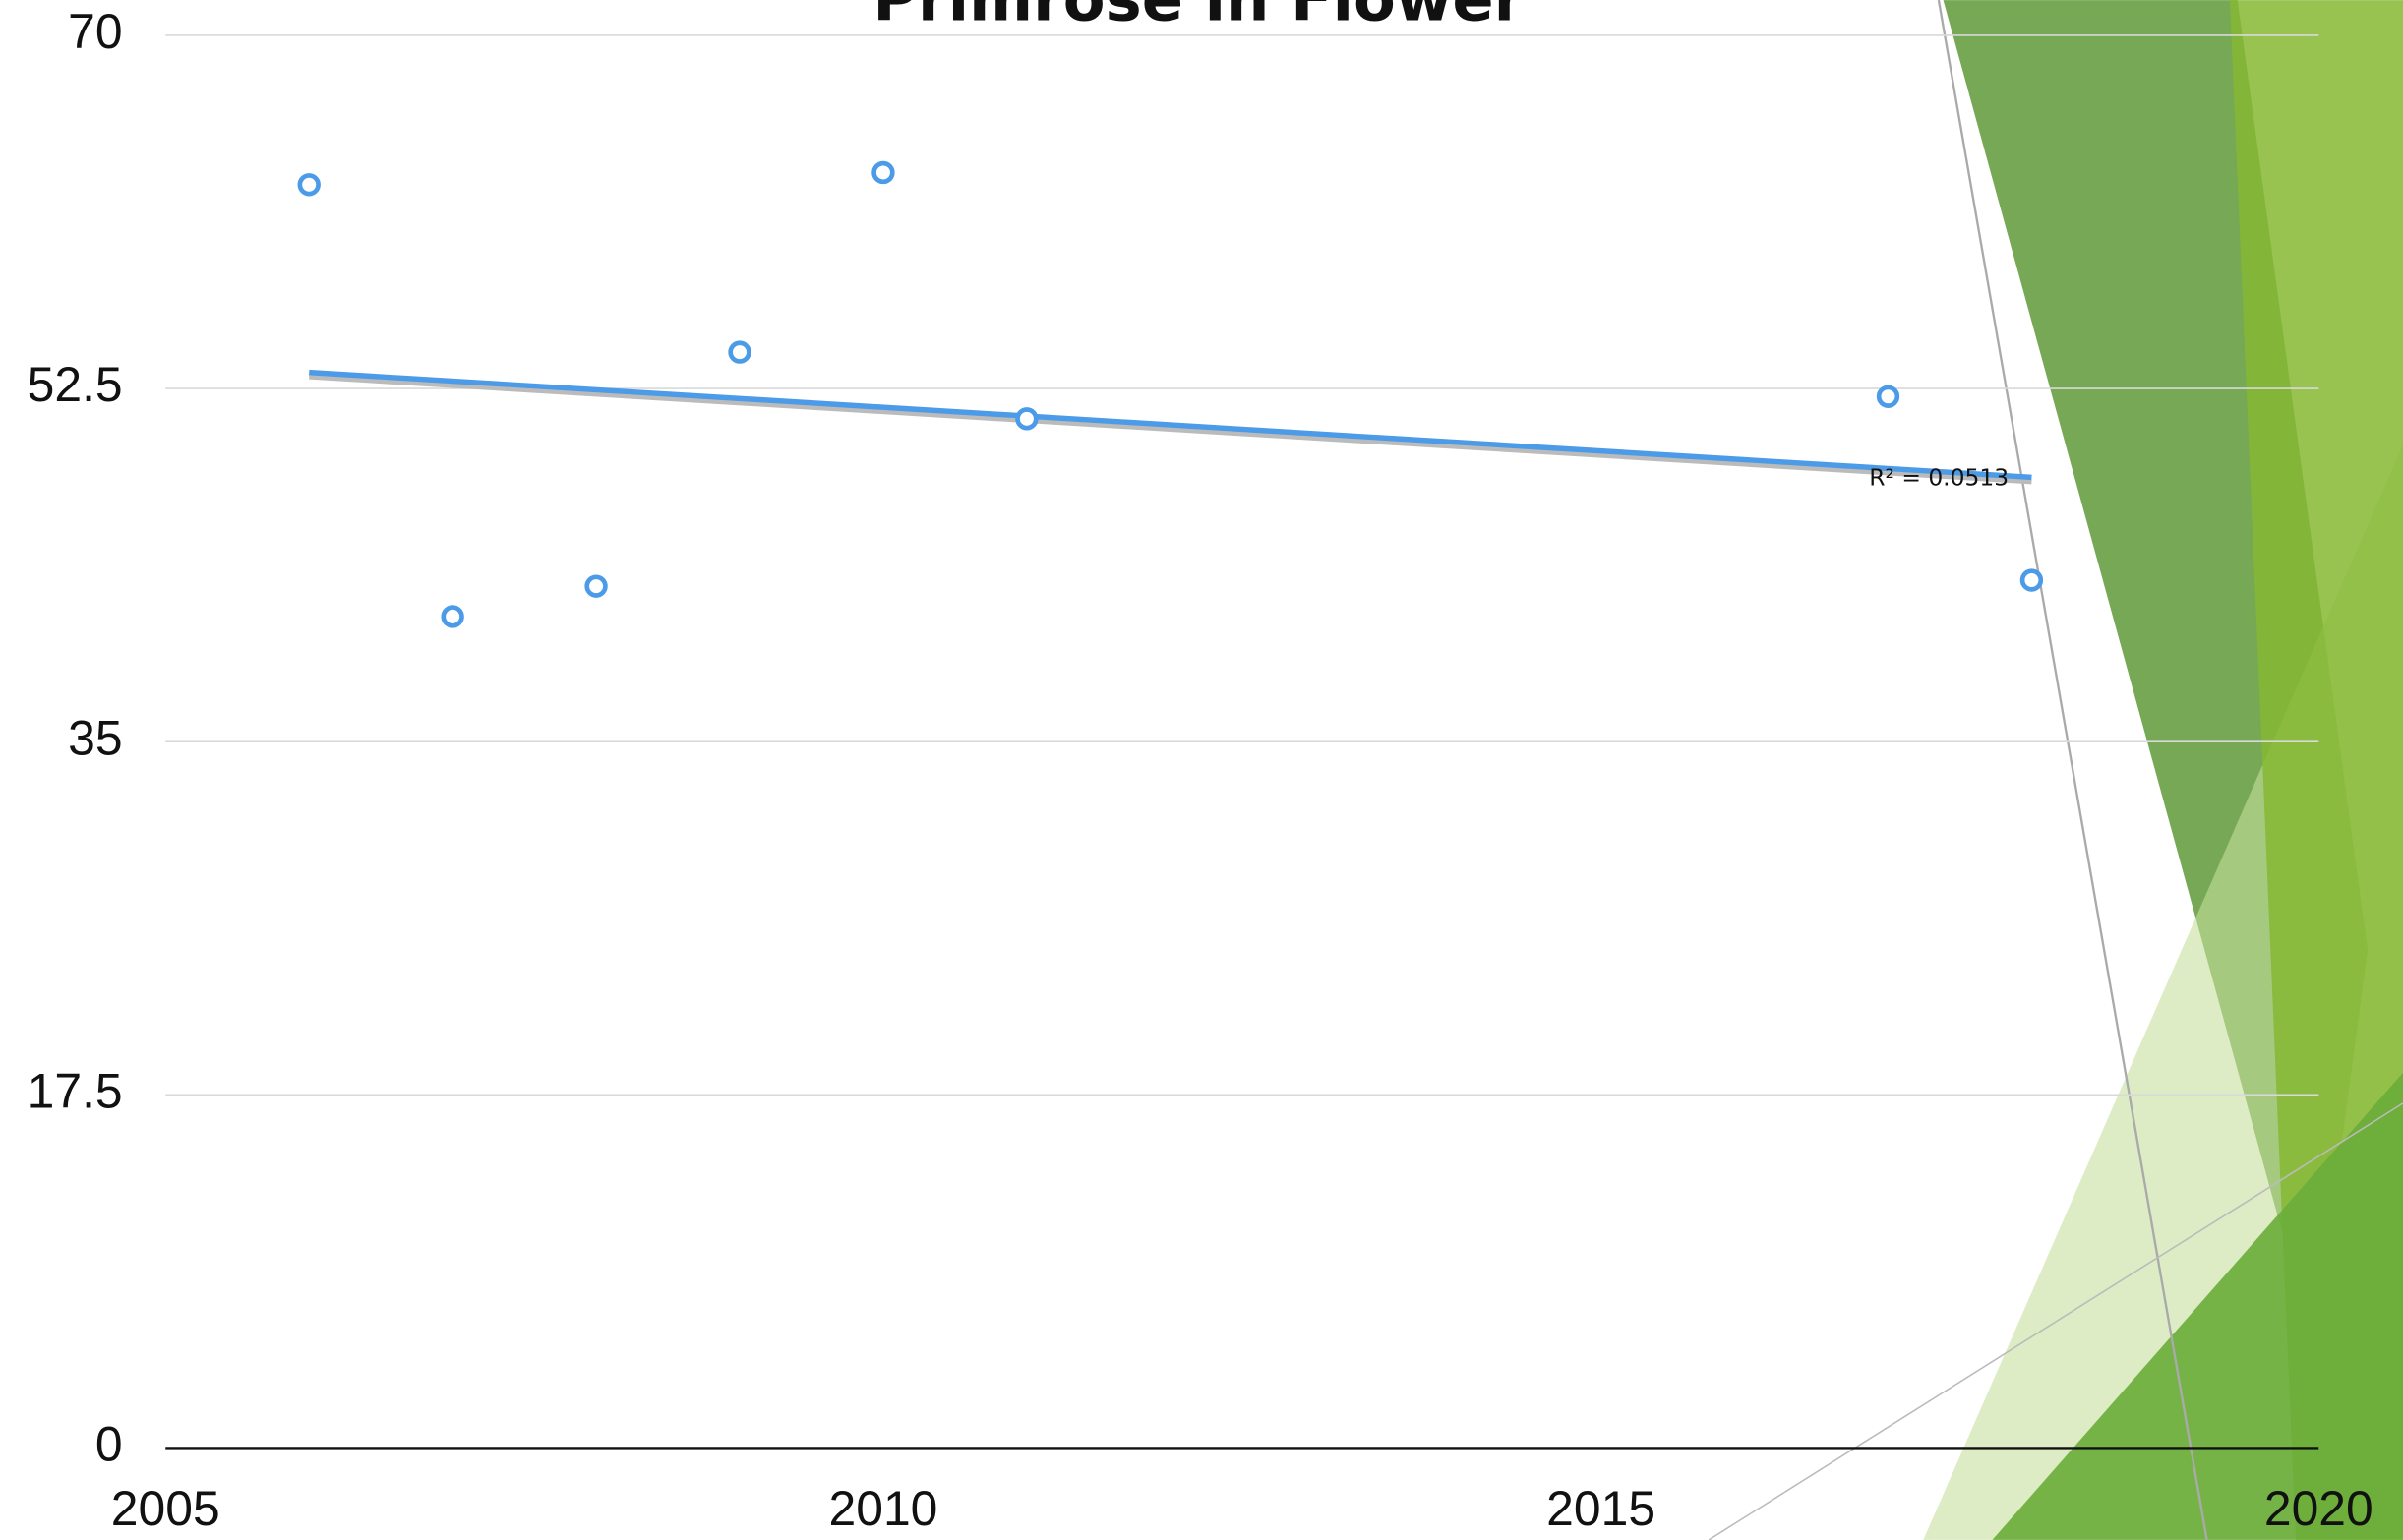 This screenshot has height=1540, width=2403. What do you see at coordinates (1939, 477) in the screenshot?
I see `r-squared-label: R² = 0.0513` at bounding box center [1939, 477].